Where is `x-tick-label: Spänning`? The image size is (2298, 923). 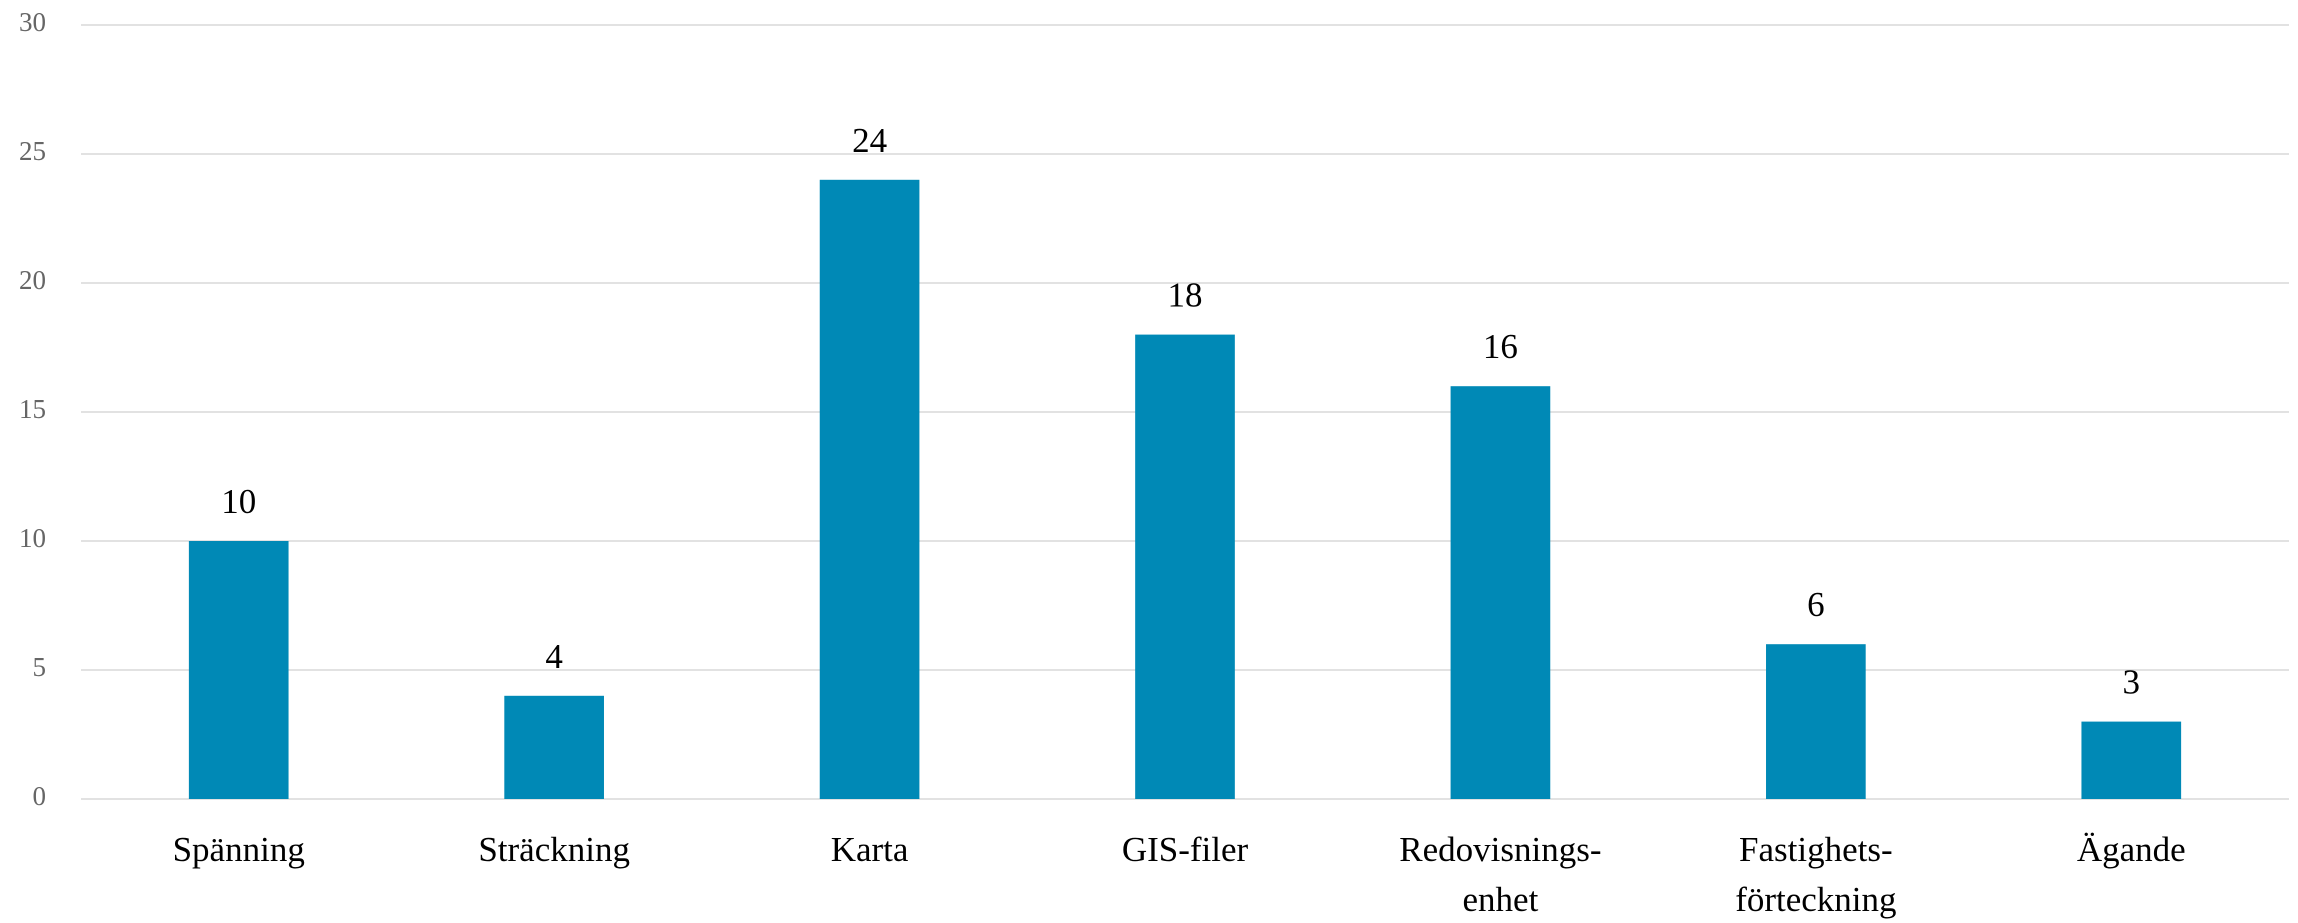 x-tick-label: Spänning is located at coordinates (239, 849).